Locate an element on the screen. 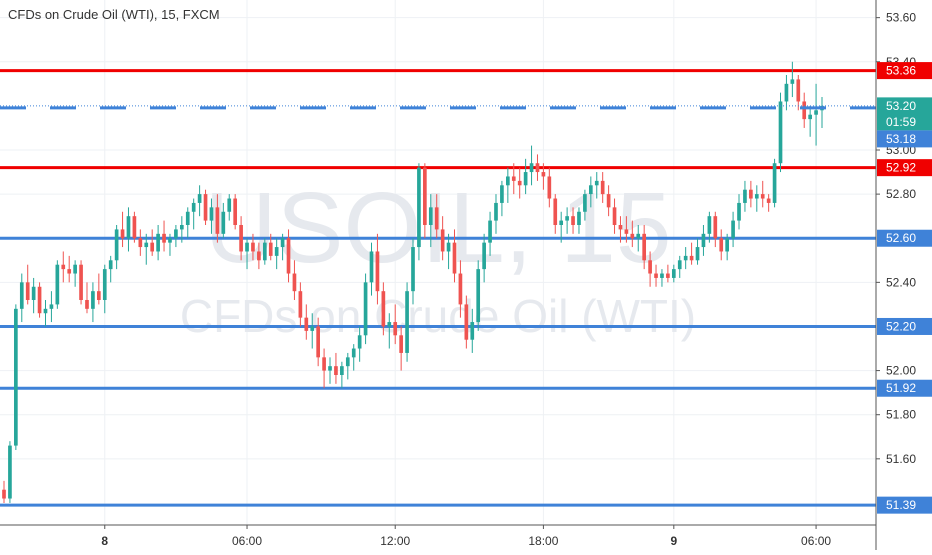 This screenshot has height=555, width=932. time-tick-label: 18:00 is located at coordinates (543, 541).